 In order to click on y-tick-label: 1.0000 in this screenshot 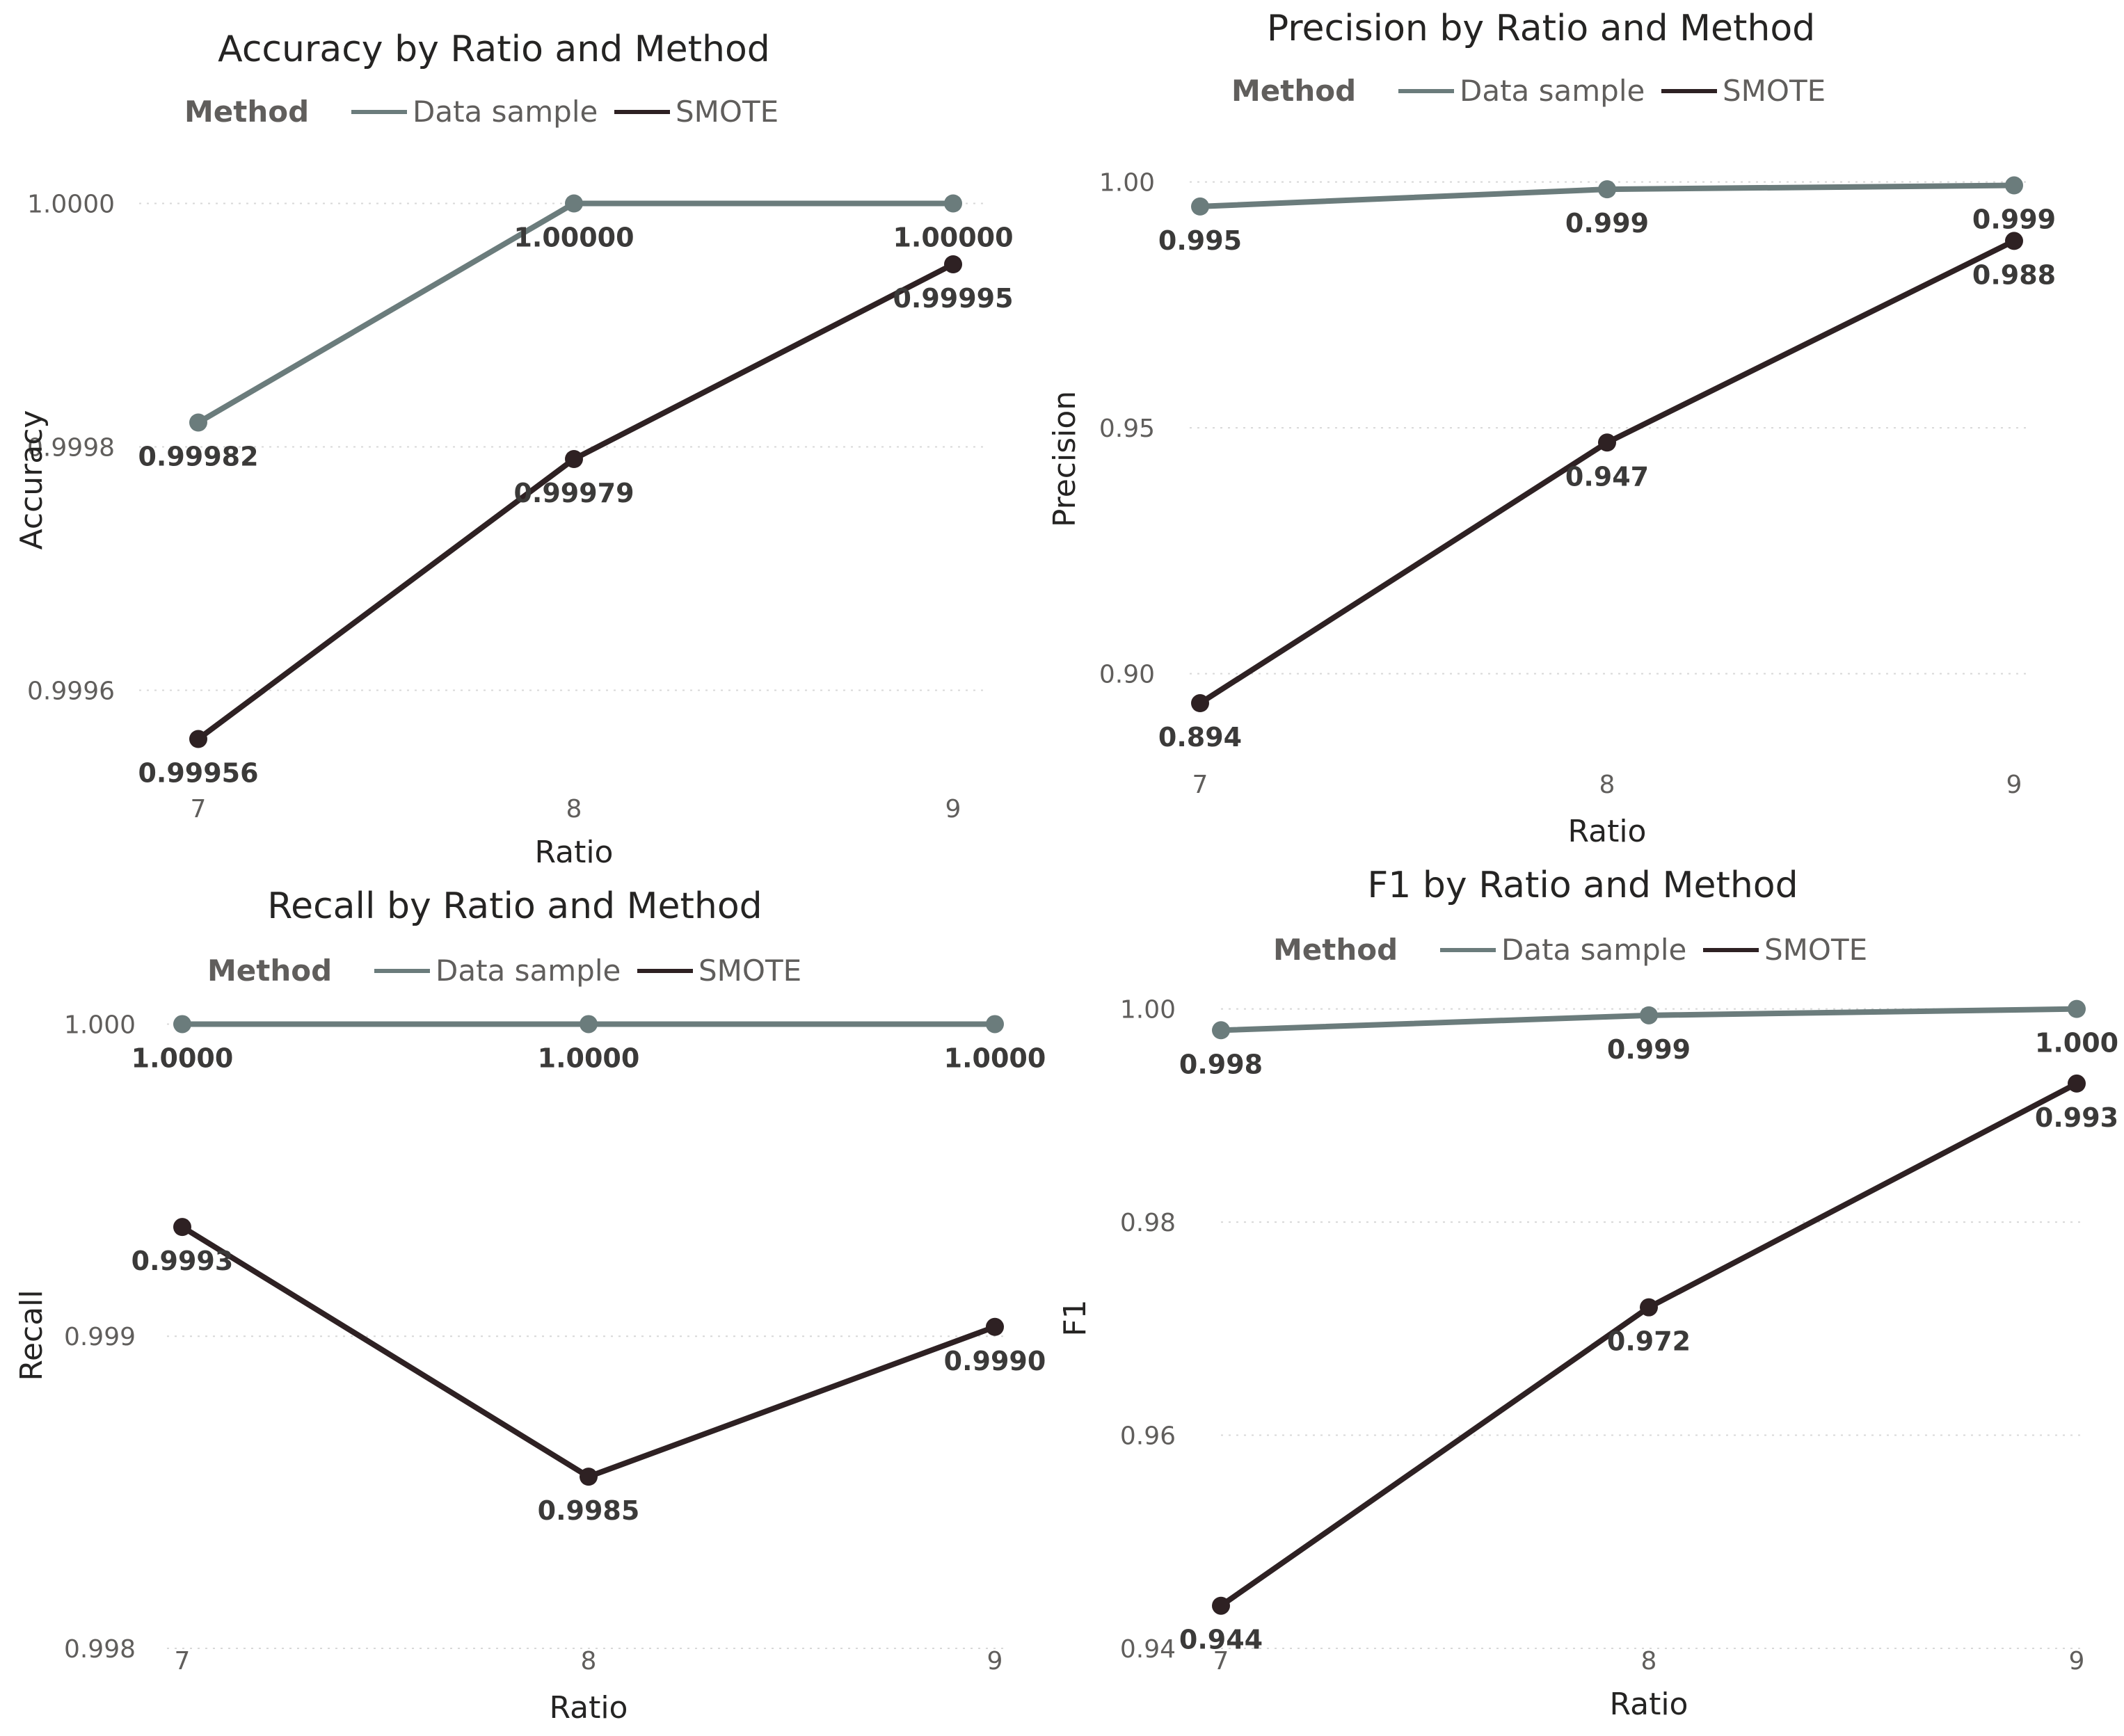, I will do `click(71, 205)`.